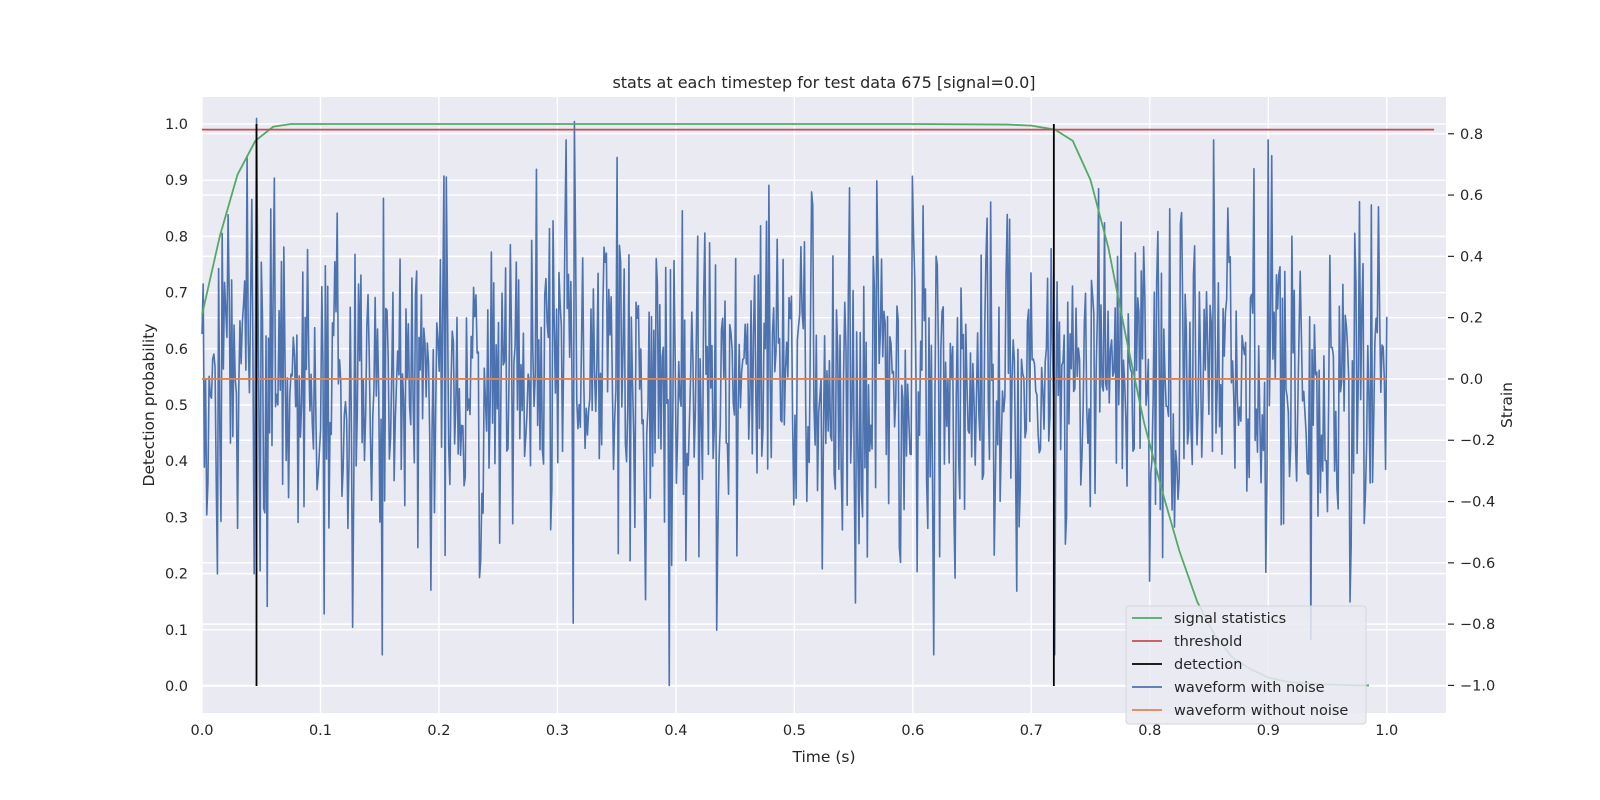 The image size is (1600, 800). What do you see at coordinates (438, 731) in the screenshot?
I see `x-tick-label: 0.2` at bounding box center [438, 731].